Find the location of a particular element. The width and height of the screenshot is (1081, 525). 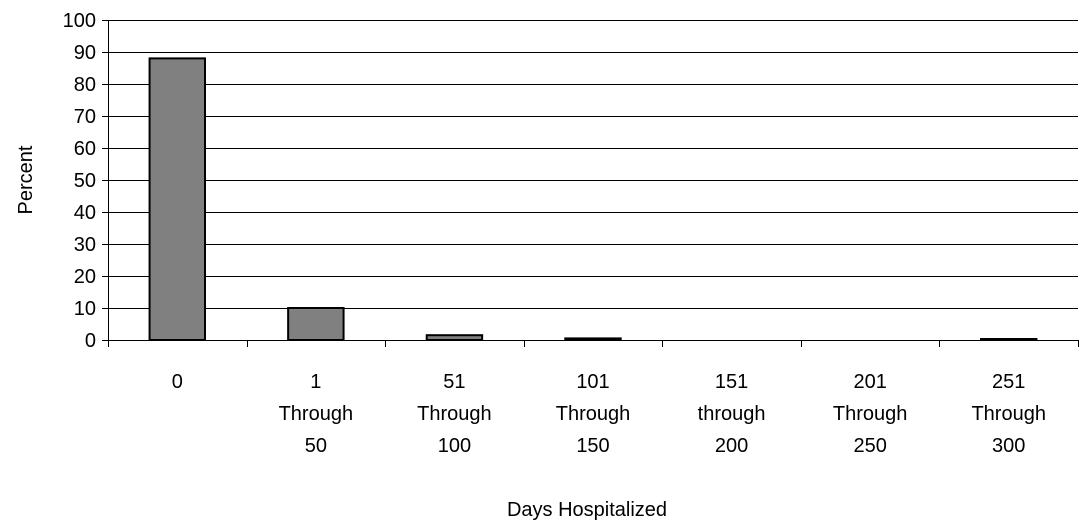

x-tick-label-5: 201 Through 250 is located at coordinates (870, 414).